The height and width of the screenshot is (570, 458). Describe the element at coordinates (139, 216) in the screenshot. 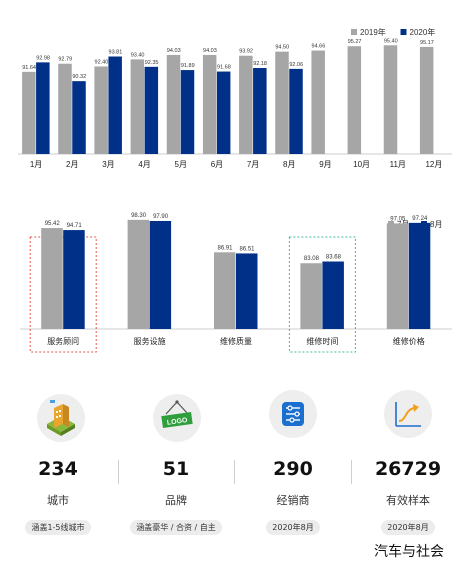

I see `data-label: 98.30` at that location.